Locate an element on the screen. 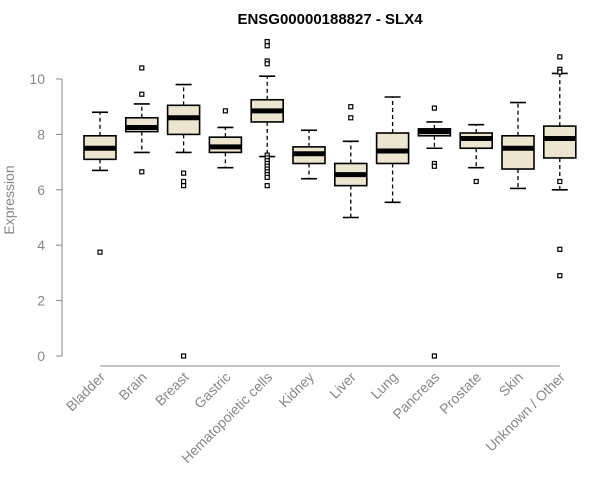  x-tick-label: Kidney is located at coordinates (297, 390).